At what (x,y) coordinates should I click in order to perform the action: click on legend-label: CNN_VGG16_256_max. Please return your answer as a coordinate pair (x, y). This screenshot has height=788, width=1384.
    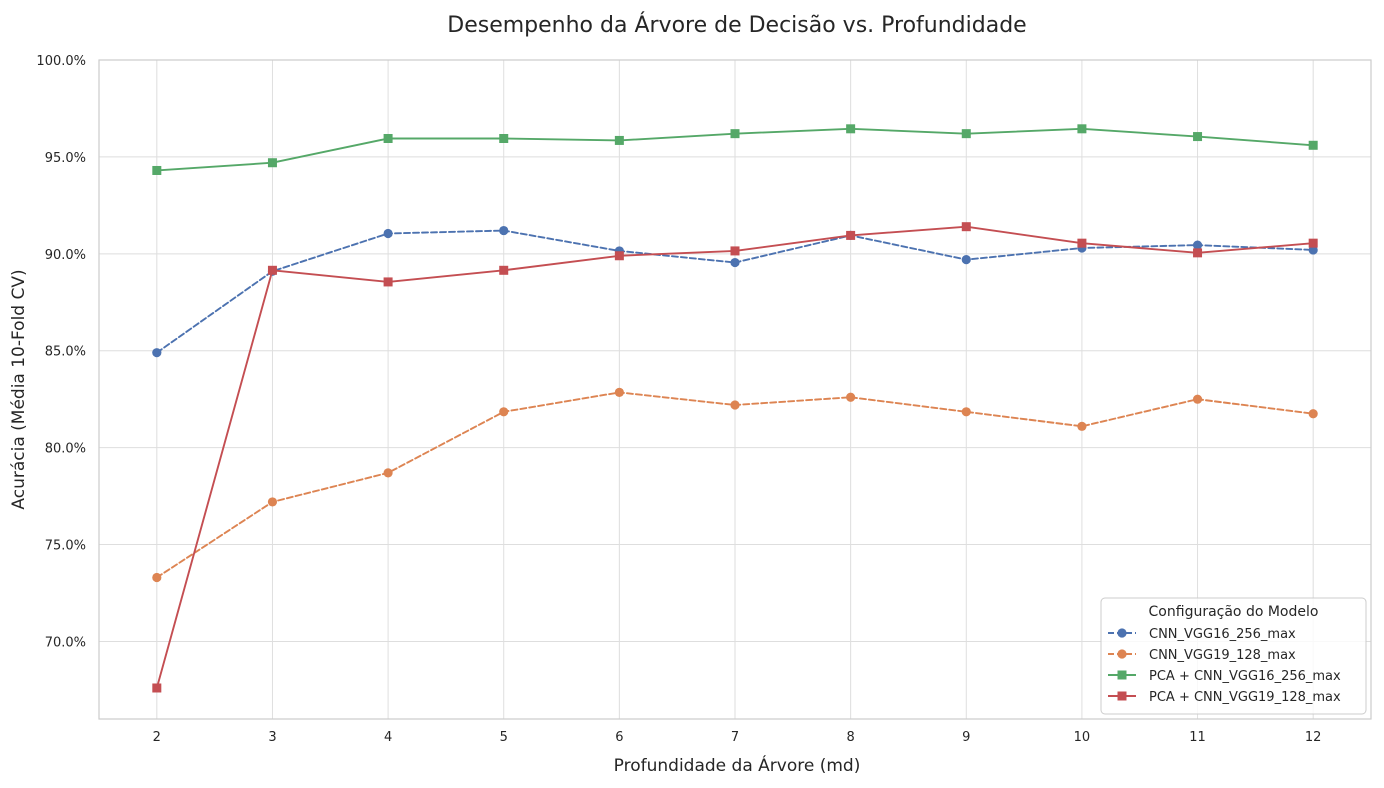
    Looking at the image, I should click on (1222, 634).